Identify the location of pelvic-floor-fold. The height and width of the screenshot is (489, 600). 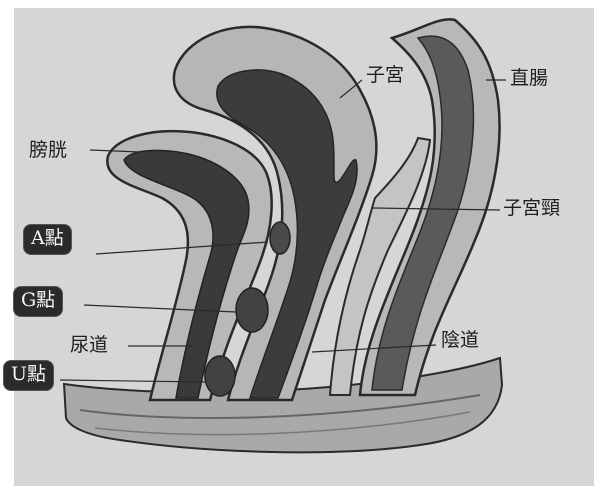
(280, 406).